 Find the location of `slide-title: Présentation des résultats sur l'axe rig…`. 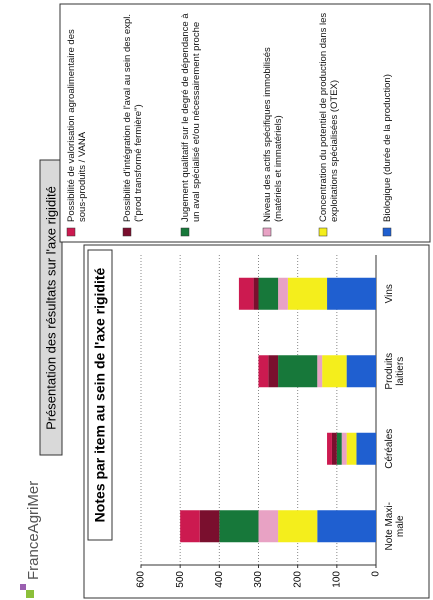

slide-title: Présentation des résultats sur l'axe rig… is located at coordinates (50, 308).